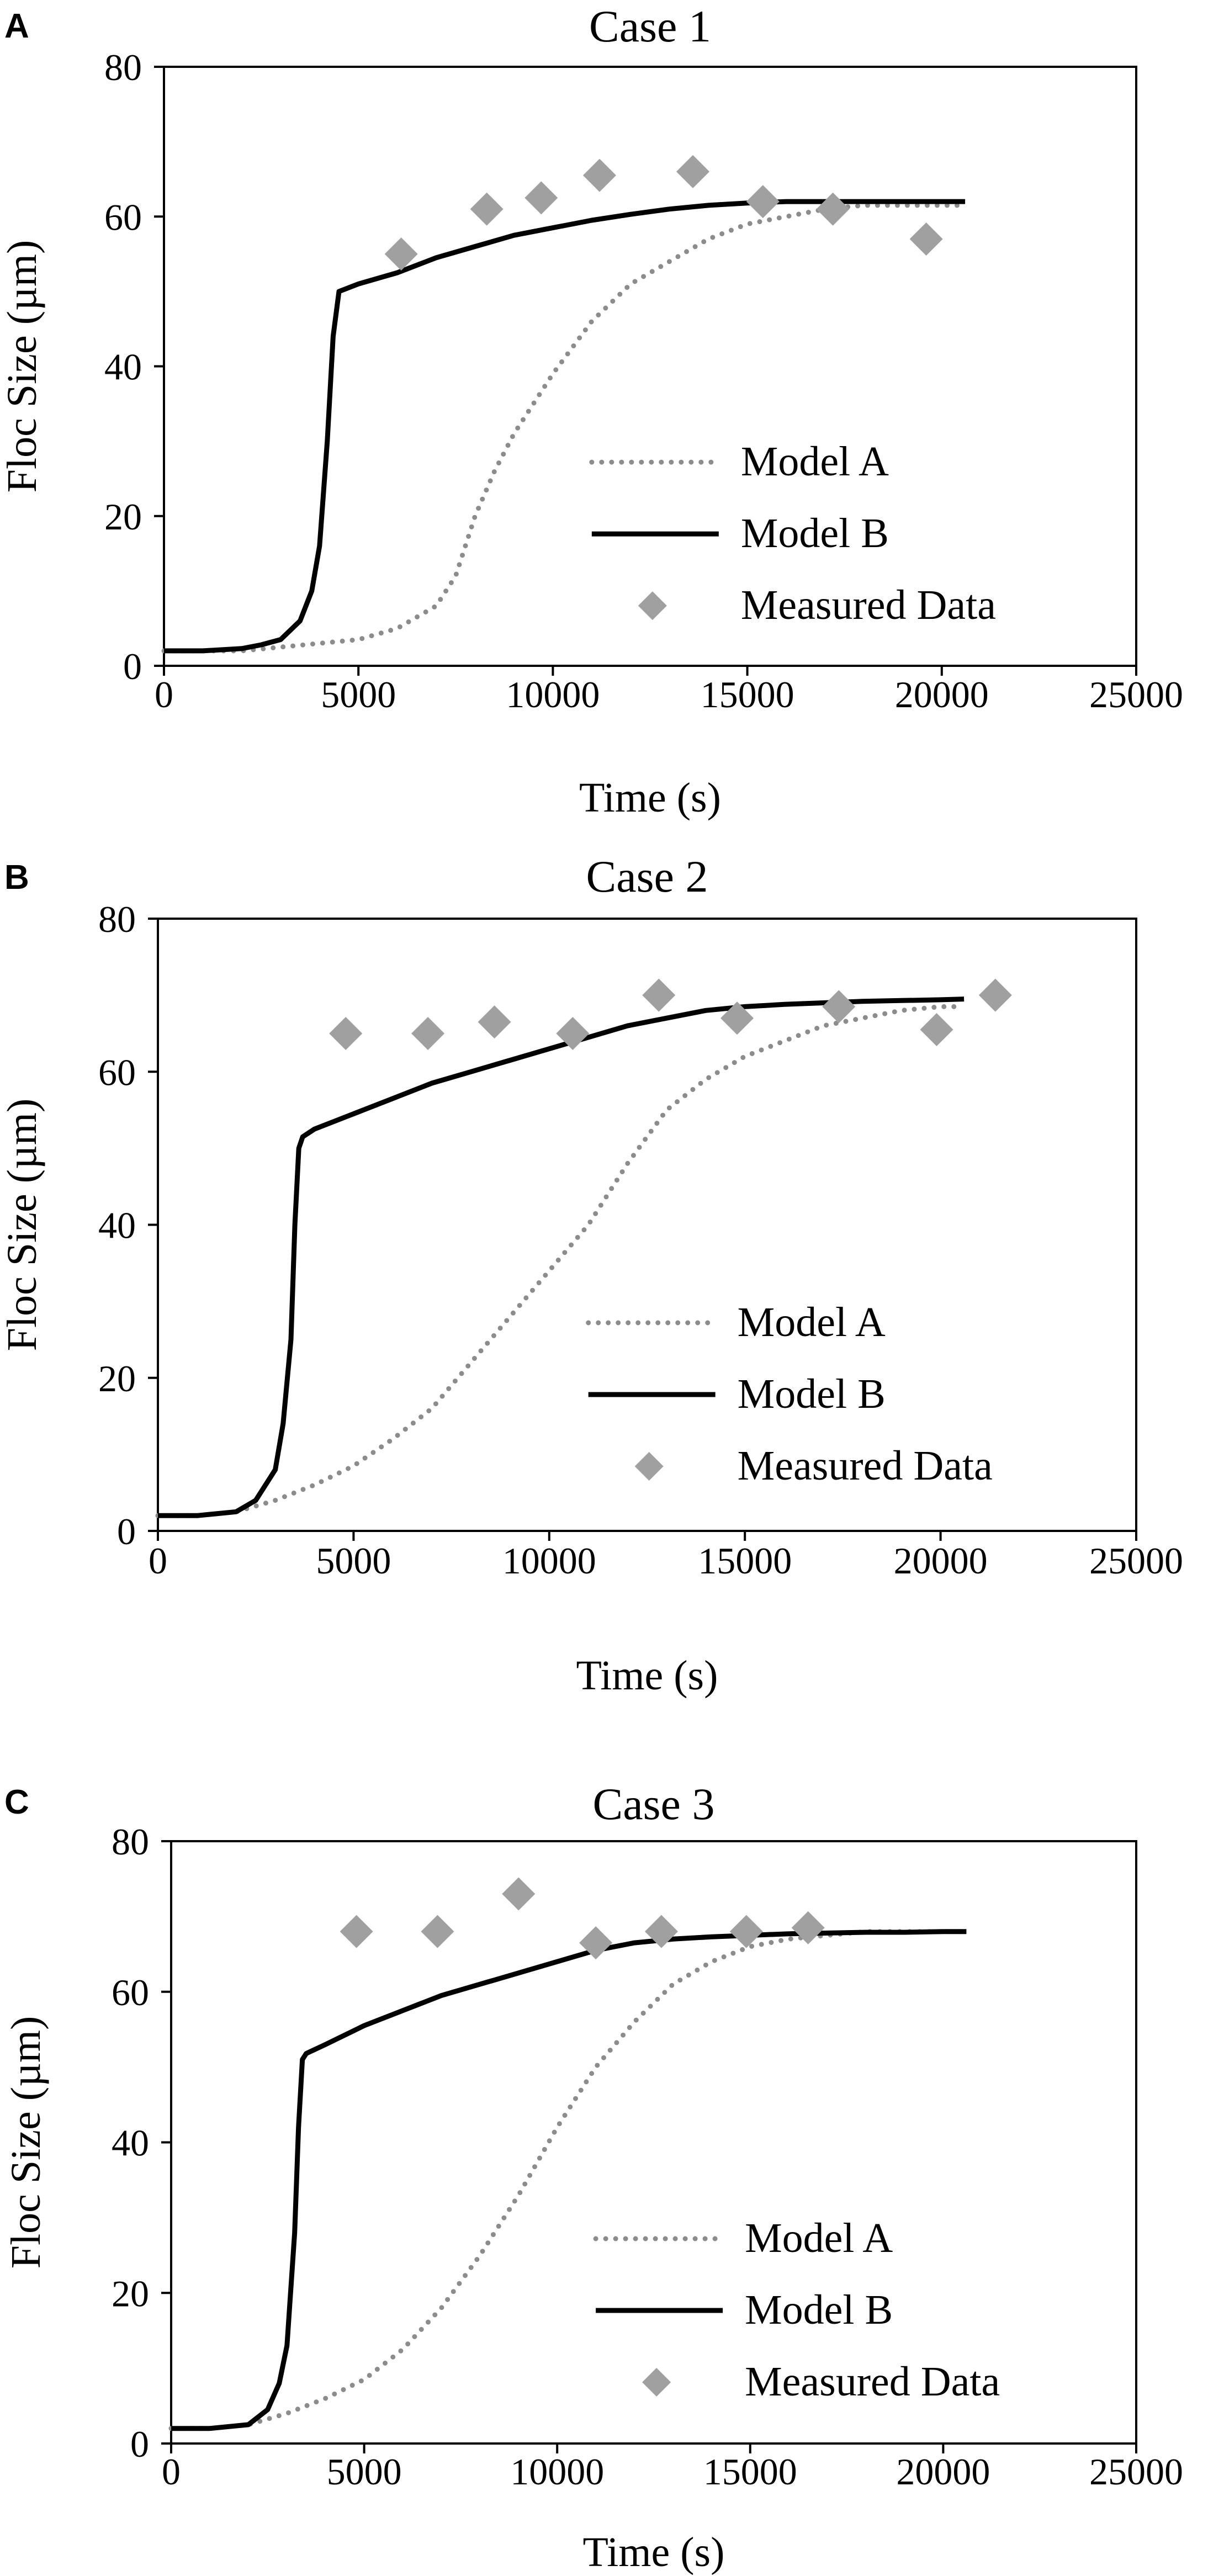 This screenshot has height=2576, width=1224. What do you see at coordinates (654, 1804) in the screenshot?
I see `chart-title: Case 3` at bounding box center [654, 1804].